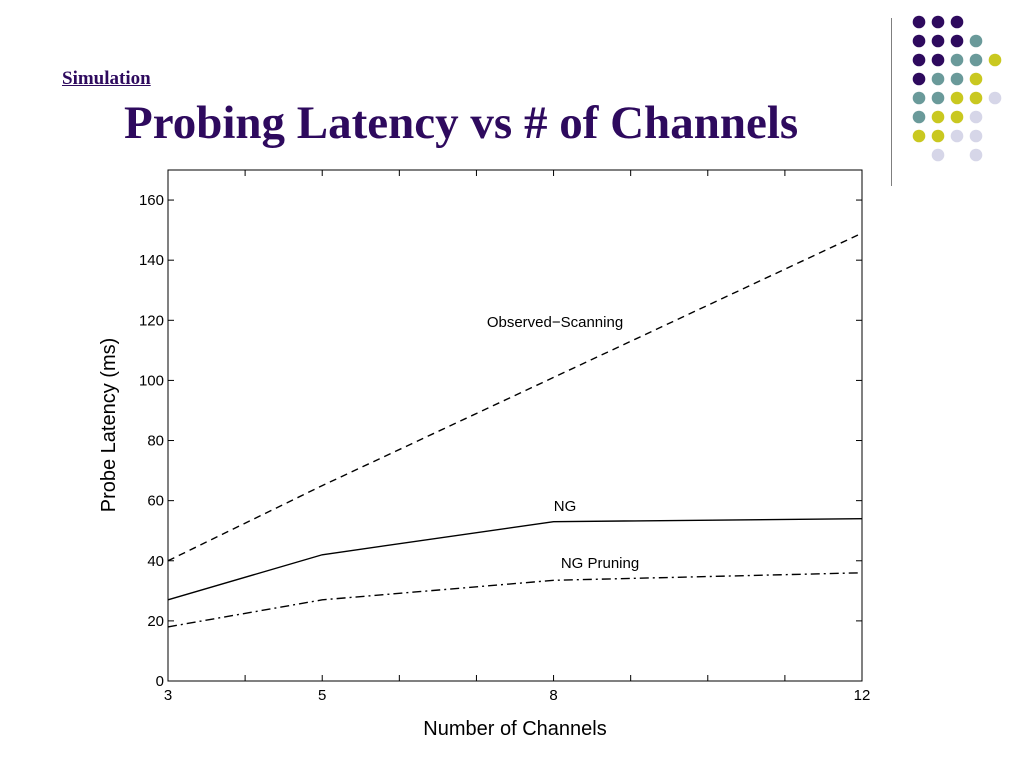 The width and height of the screenshot is (1024, 768). I want to click on x-axis-label: Number of Channels, so click(514, 729).